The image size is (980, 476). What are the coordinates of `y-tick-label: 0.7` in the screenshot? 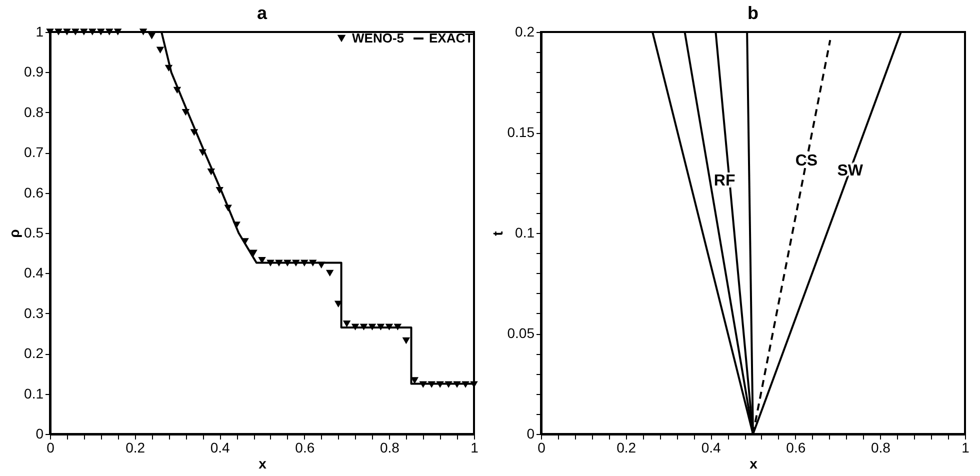 It's located at (34, 152).